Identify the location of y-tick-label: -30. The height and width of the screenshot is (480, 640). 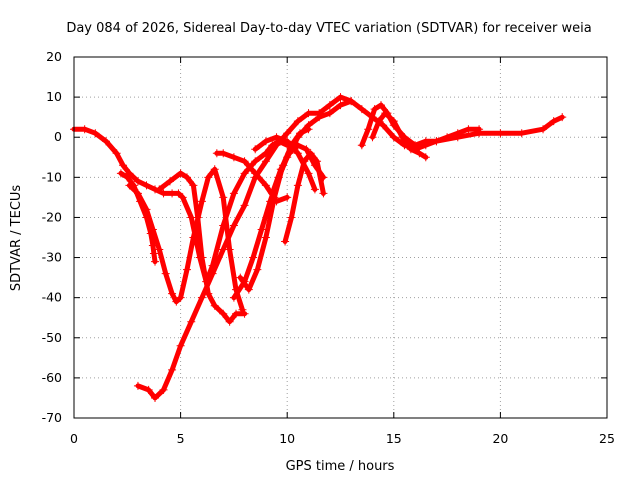
(52, 257).